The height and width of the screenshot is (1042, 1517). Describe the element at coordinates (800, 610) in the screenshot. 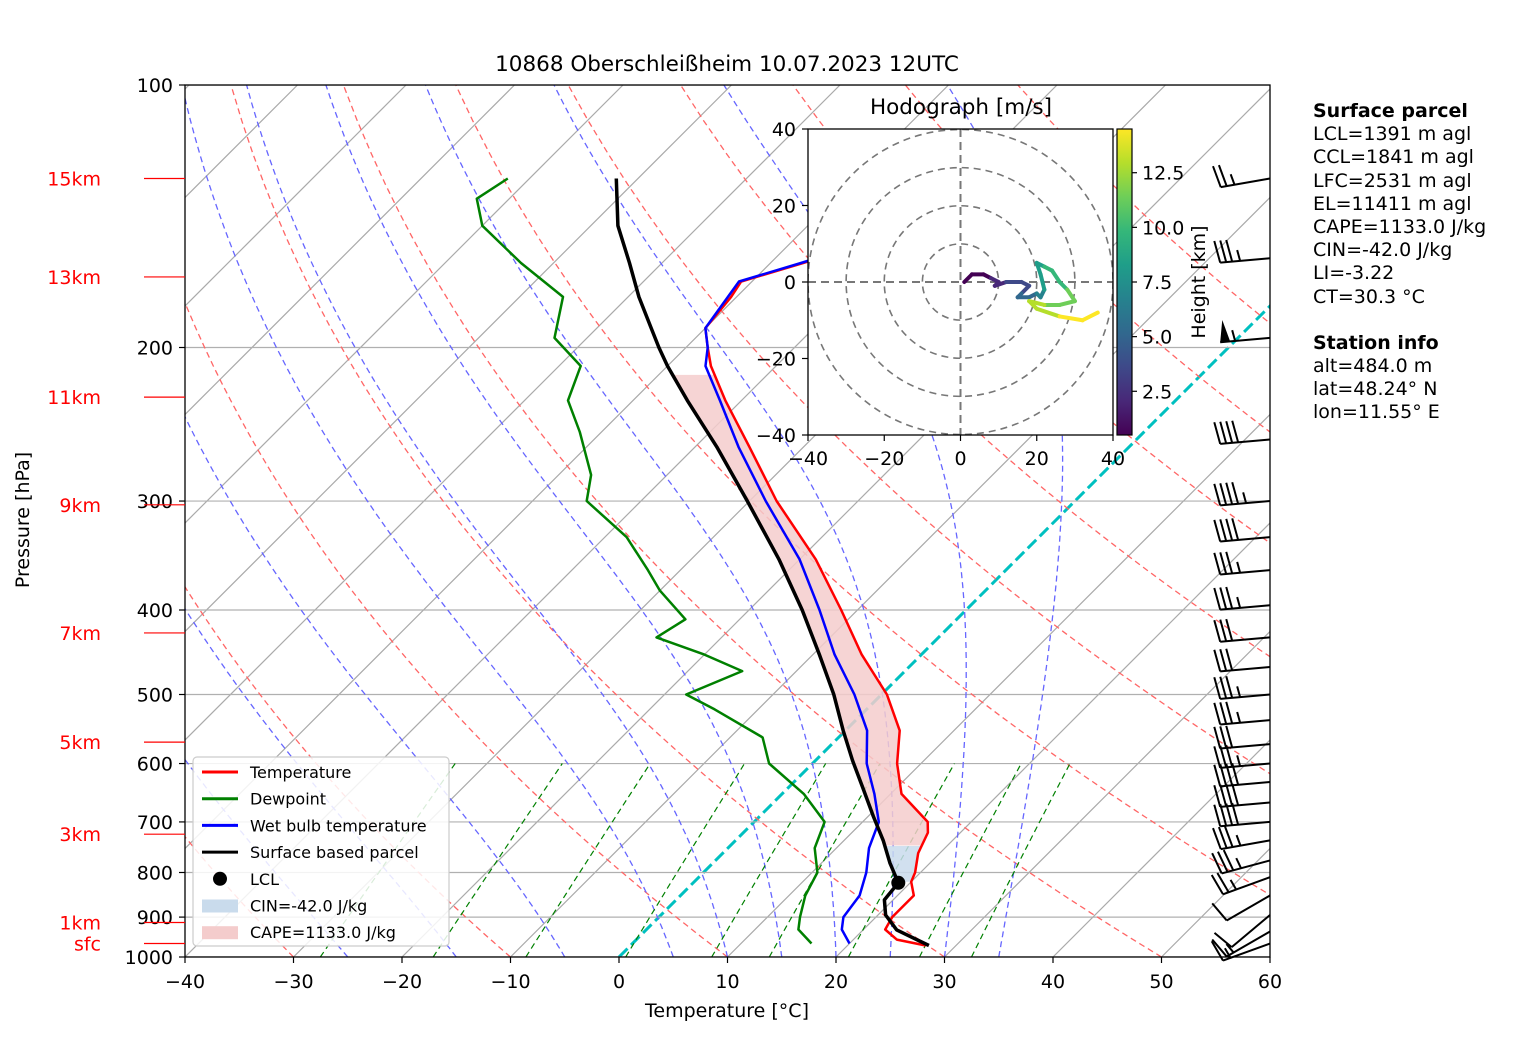

I see `cape-area` at that location.